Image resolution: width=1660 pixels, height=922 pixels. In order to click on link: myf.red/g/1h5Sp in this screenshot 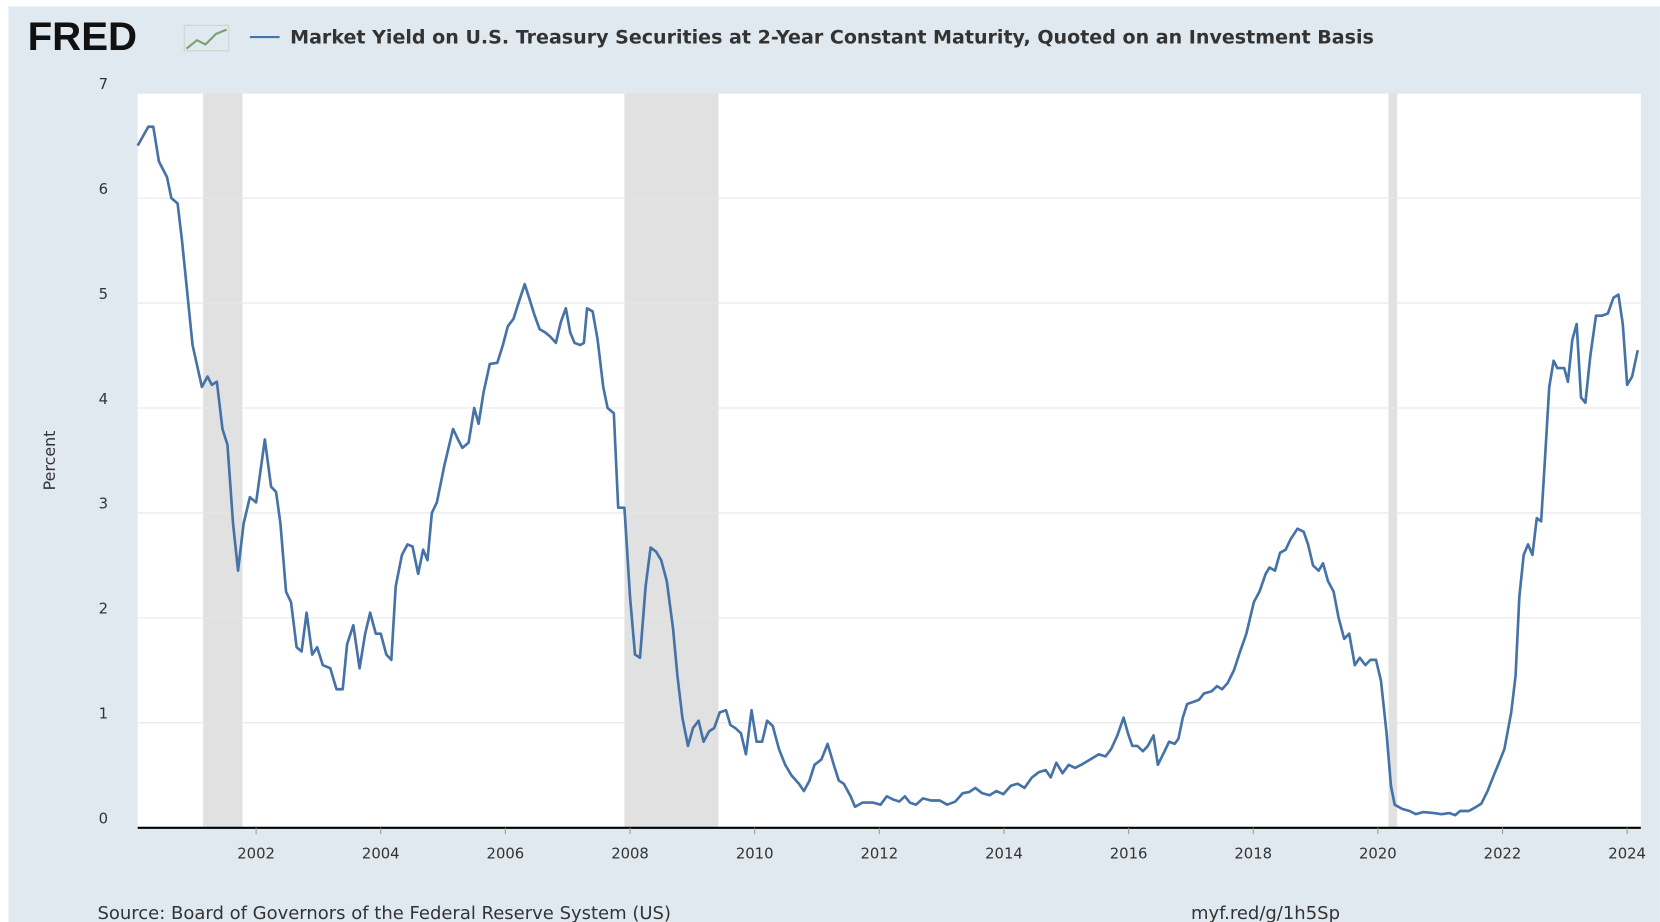, I will do `click(1265, 912)`.